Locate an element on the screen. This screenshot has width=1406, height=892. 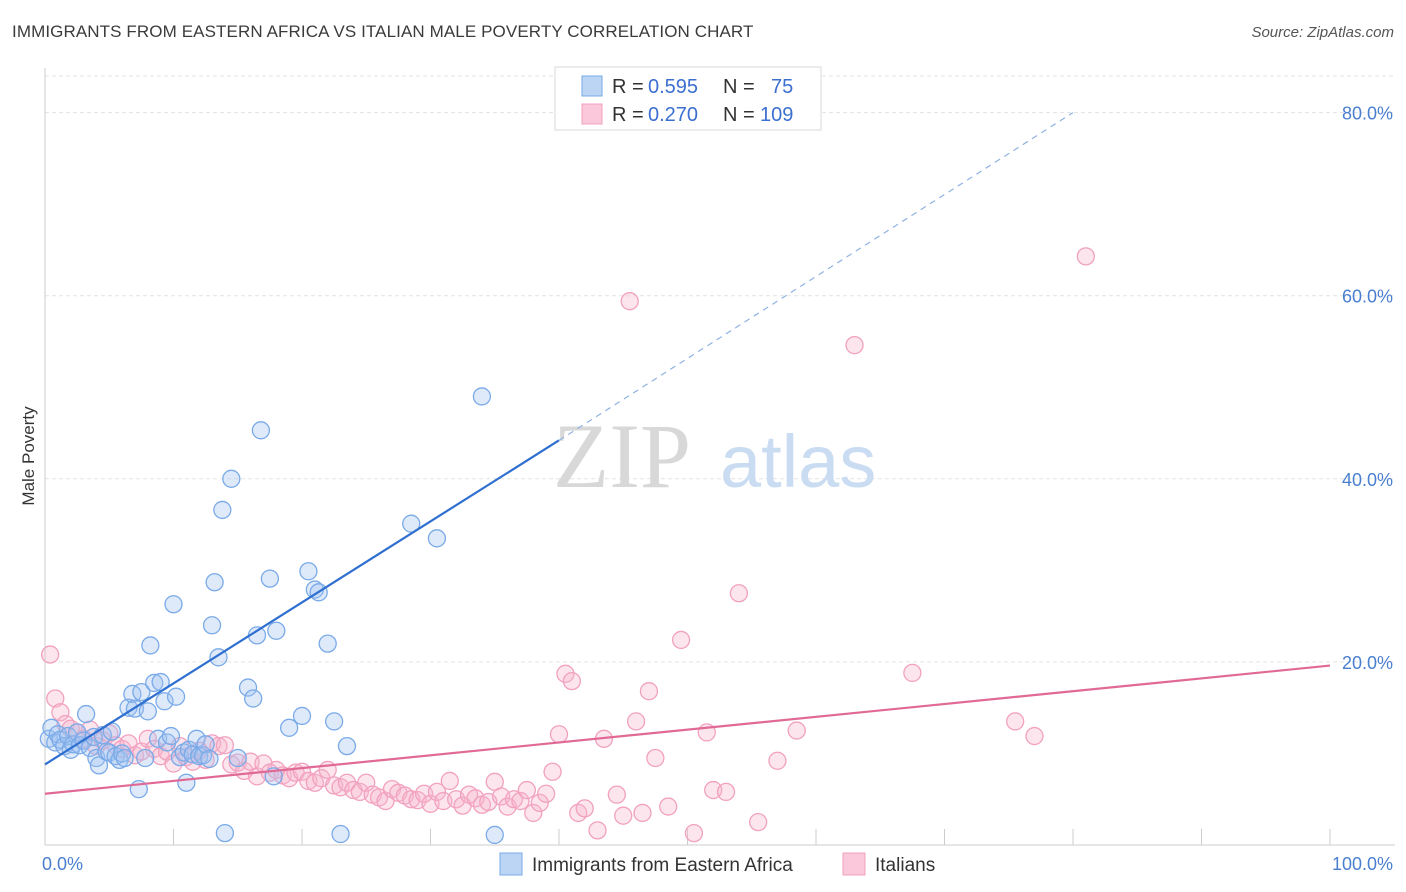
trend-line-italians is located at coordinates (687, 729).